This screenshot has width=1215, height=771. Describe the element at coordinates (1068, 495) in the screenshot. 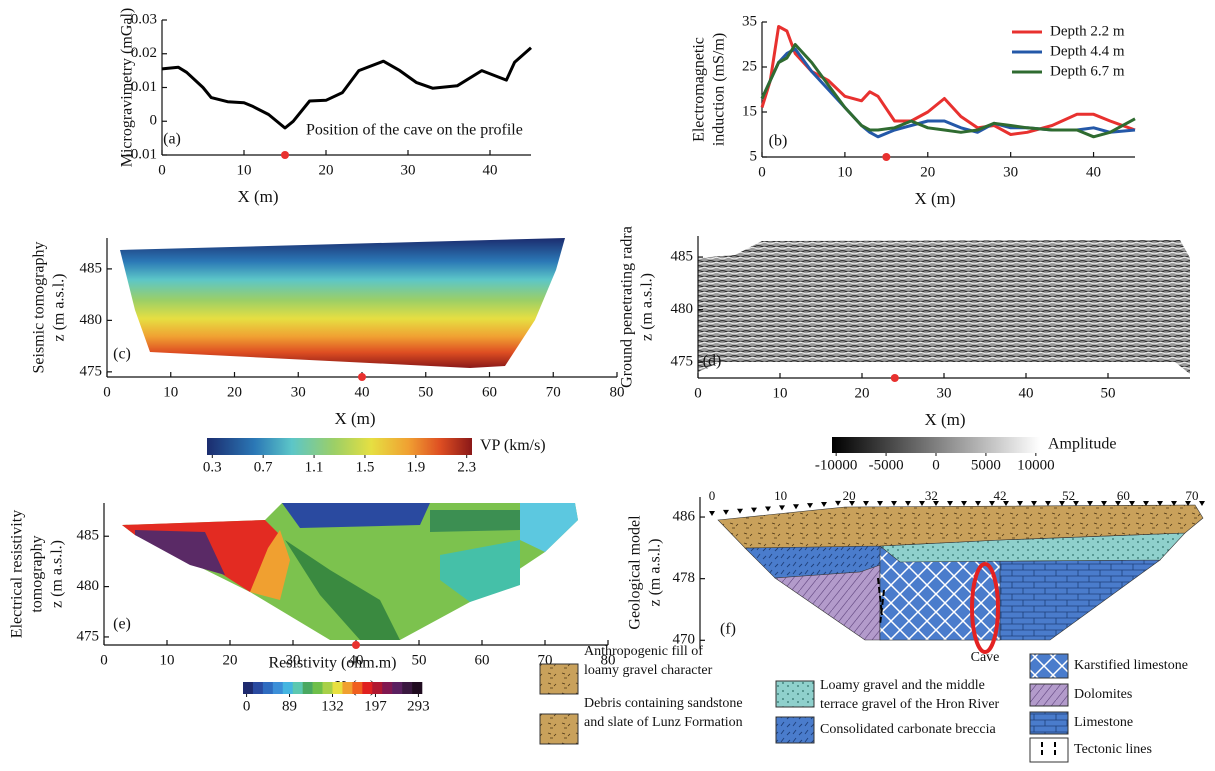

I see `top-tick-label: 52` at that location.